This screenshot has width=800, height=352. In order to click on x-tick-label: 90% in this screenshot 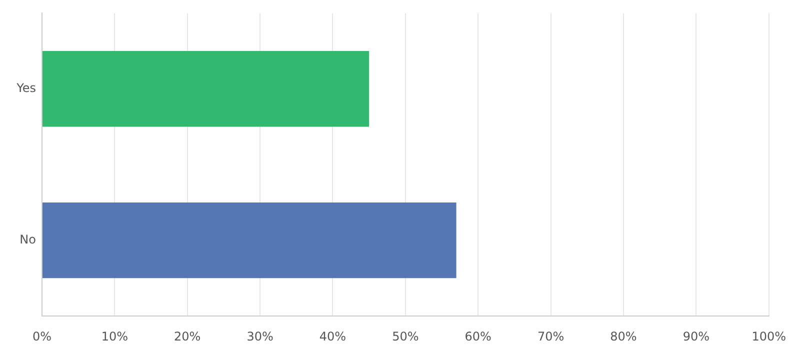, I will do `click(696, 336)`.